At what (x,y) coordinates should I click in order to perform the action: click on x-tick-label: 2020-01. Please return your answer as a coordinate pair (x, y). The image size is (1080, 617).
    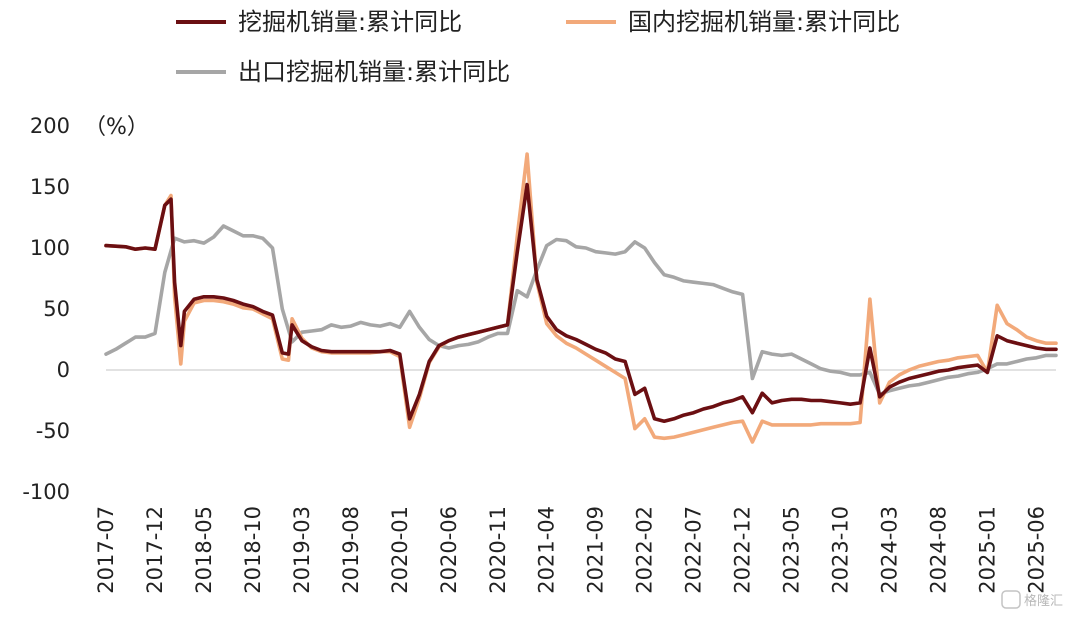
    Looking at the image, I should click on (400, 550).